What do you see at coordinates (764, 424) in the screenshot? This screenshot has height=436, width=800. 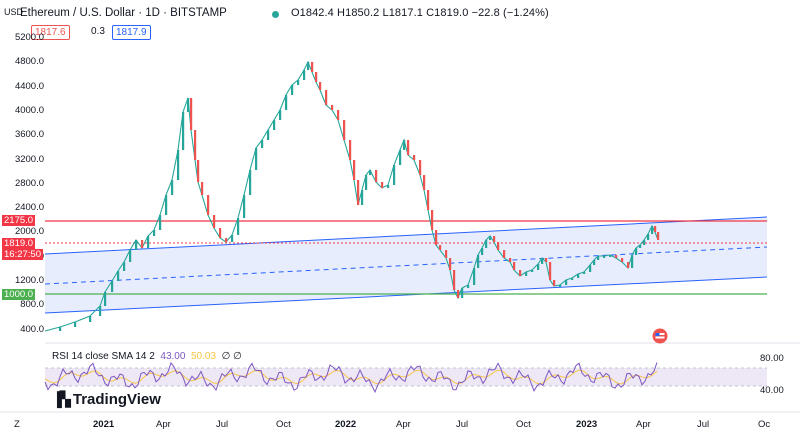 I see `time-axis-label: Oc` at bounding box center [764, 424].